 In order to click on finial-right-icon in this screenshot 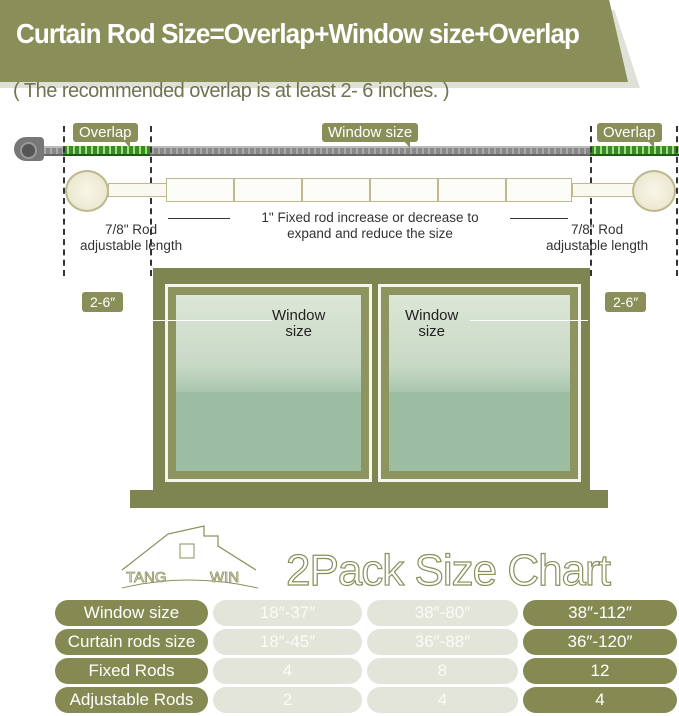, I will do `click(654, 191)`.